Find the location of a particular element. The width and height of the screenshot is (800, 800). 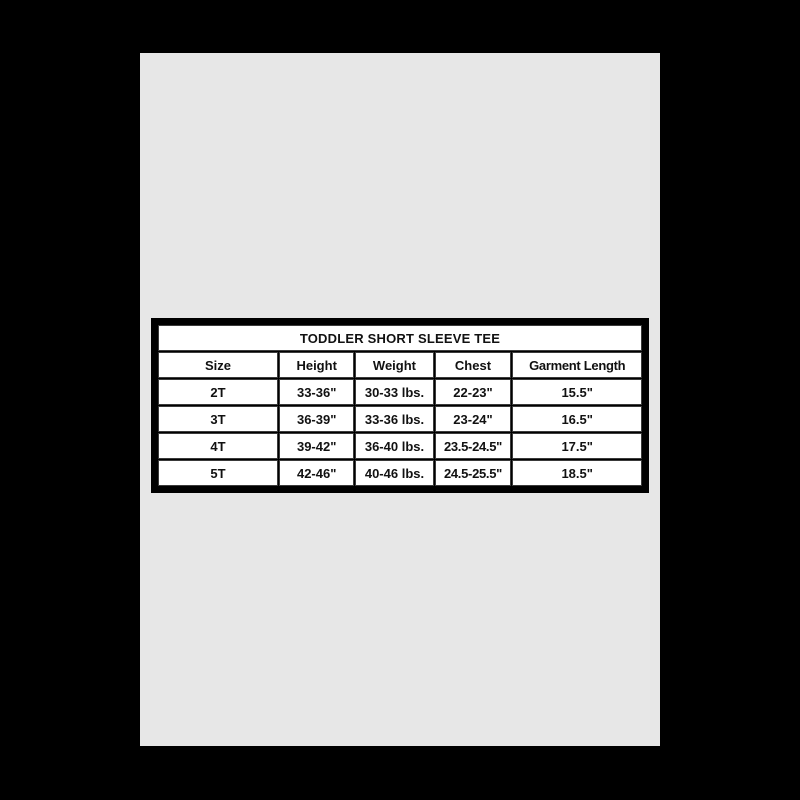

table-header-row: Size Height Weight Chest Garment Length is located at coordinates (400, 365).